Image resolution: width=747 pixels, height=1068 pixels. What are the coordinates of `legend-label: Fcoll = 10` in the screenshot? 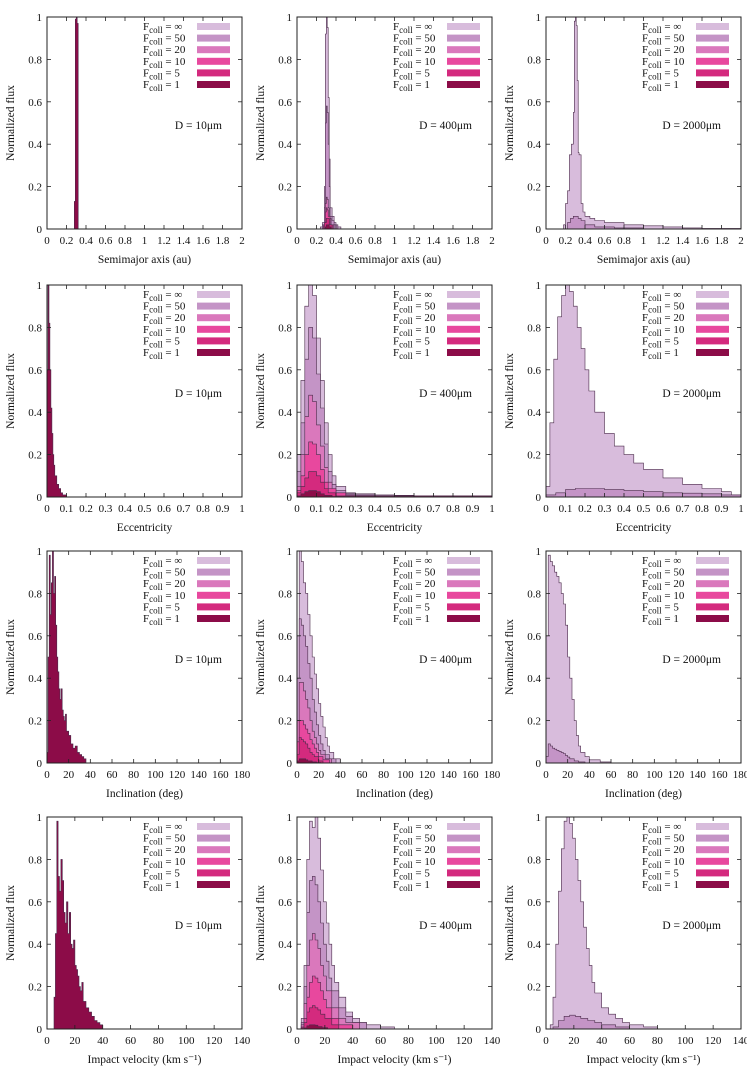 It's located at (663, 331).